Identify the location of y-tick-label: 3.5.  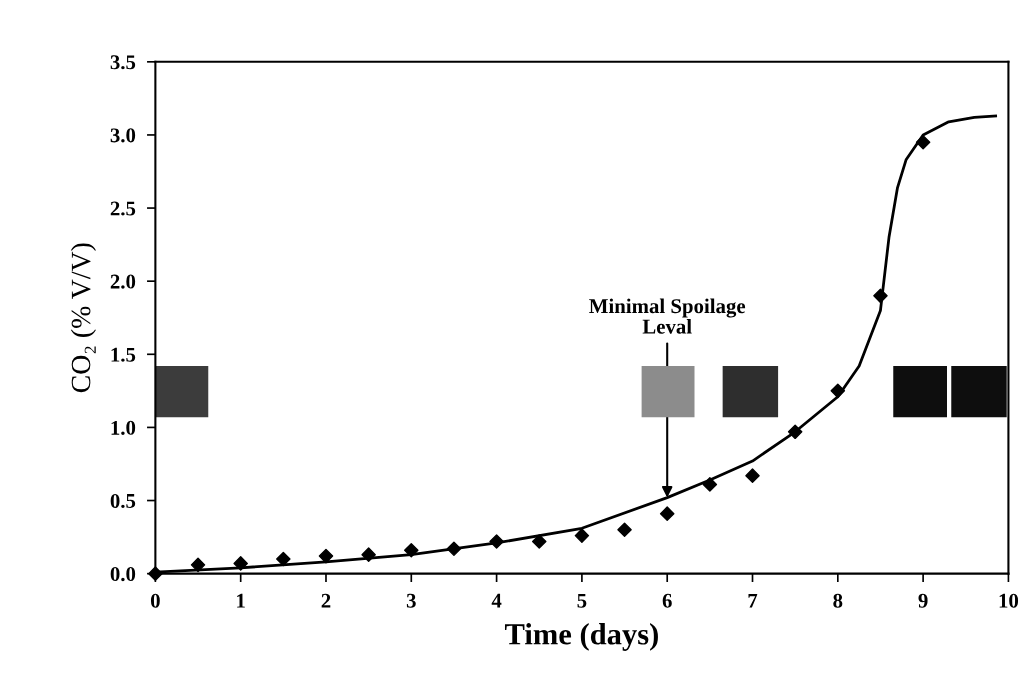
(123, 62).